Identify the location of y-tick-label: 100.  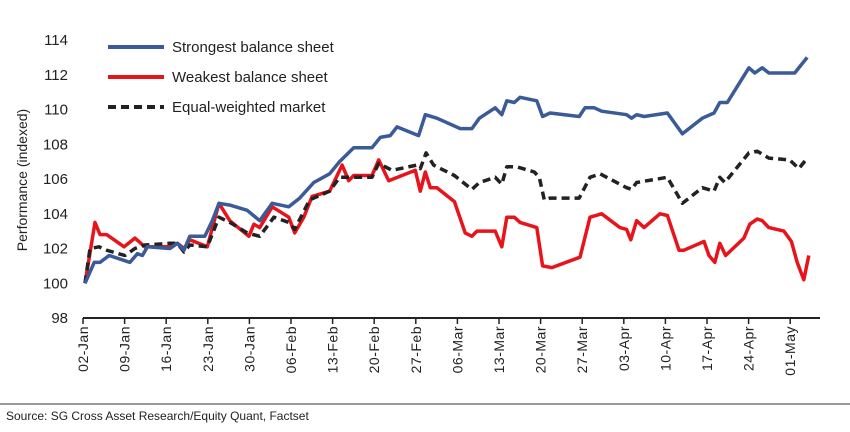
(55, 283).